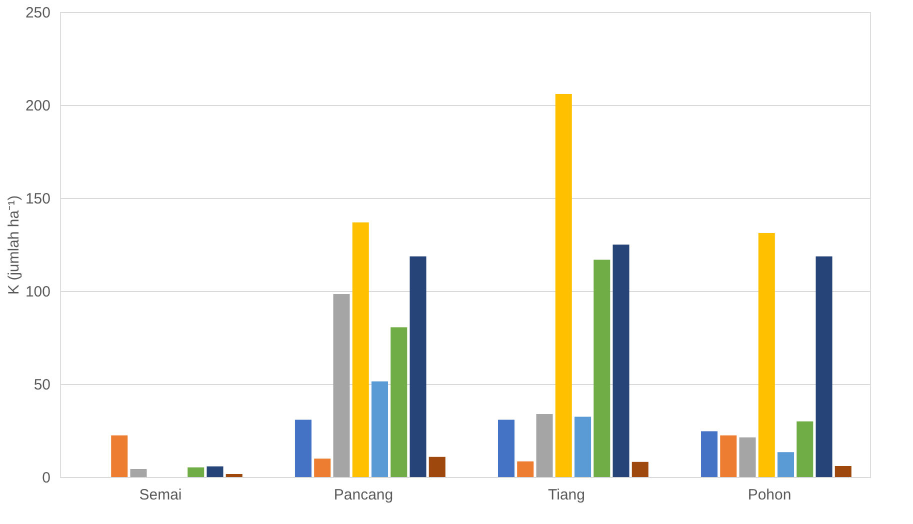 The width and height of the screenshot is (913, 524). What do you see at coordinates (37, 13) in the screenshot?
I see `y-tick-label: 250` at bounding box center [37, 13].